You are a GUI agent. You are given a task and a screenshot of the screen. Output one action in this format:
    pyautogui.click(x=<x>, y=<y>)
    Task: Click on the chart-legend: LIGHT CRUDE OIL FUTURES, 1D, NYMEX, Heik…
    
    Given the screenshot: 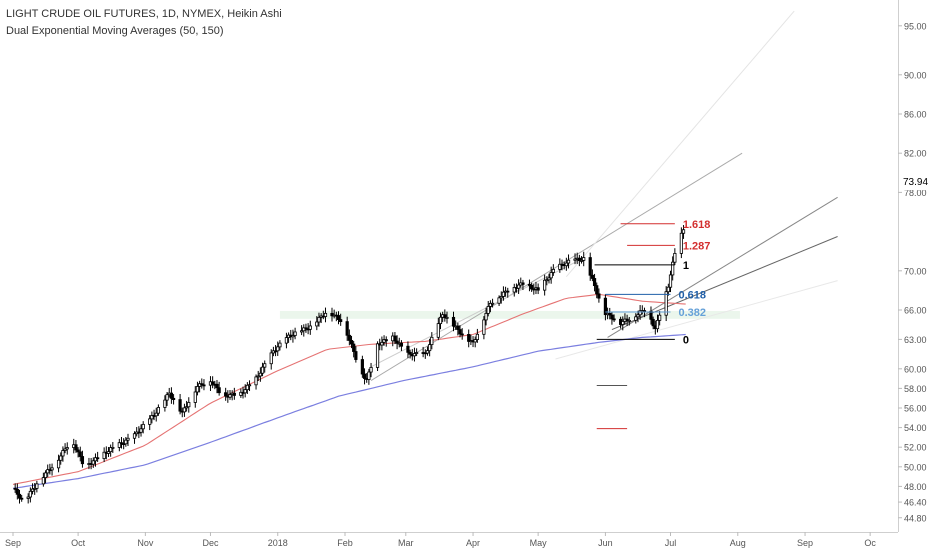 What is the action you would take?
    pyautogui.click(x=144, y=23)
    